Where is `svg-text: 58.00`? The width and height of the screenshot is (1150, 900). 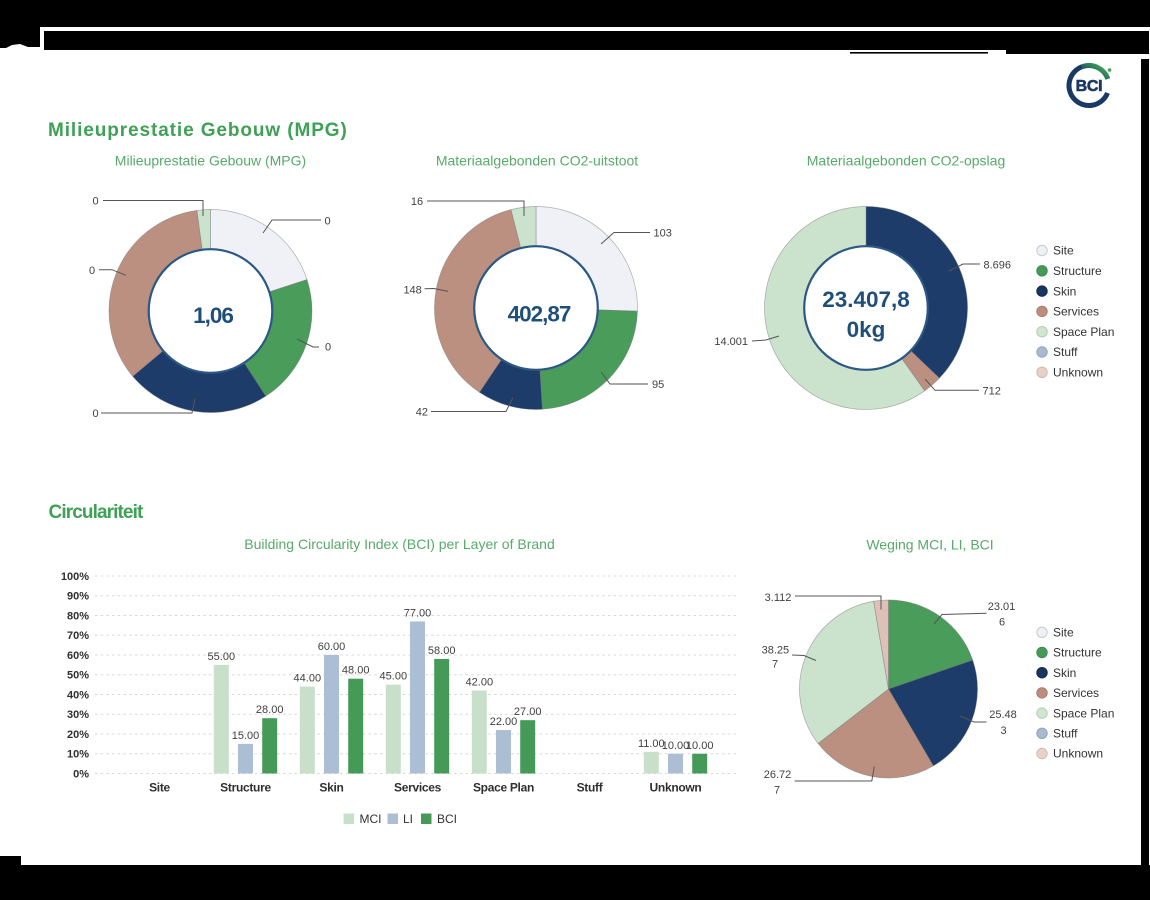 svg-text: 58.00 is located at coordinates (442, 651).